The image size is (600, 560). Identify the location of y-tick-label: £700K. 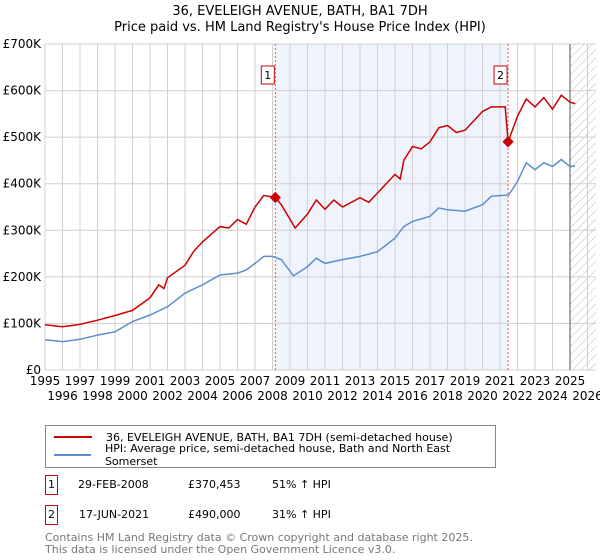
(23, 44).